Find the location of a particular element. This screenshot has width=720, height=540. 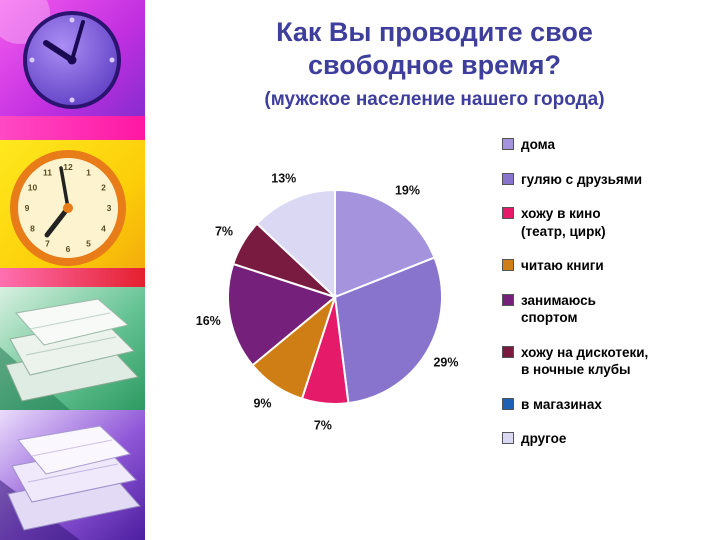

yellow-clock-photo: 12 1 2 3 4 5 6 7 8 9 10 11 is located at coordinates (72, 213).